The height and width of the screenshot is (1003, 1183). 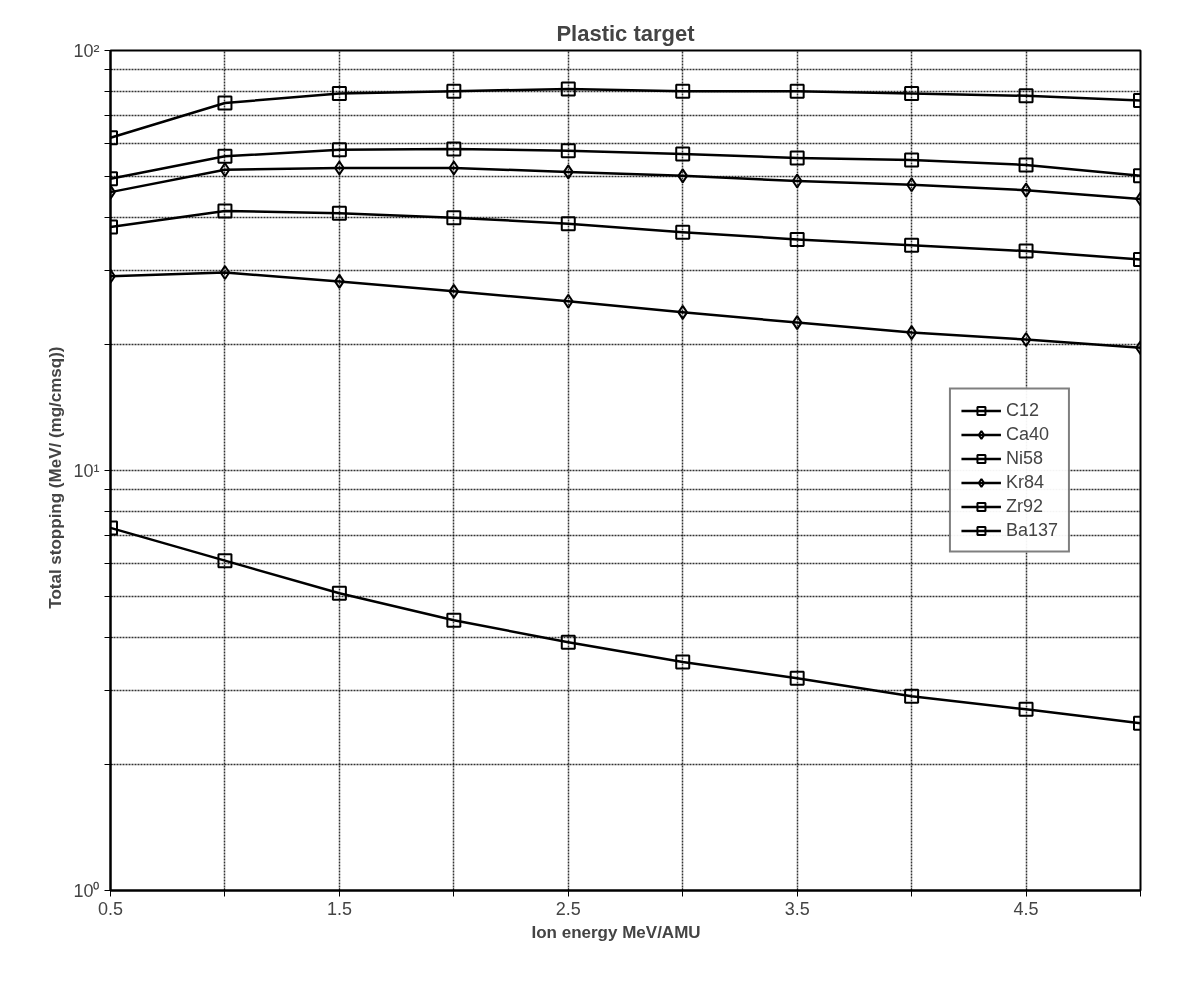 I want to click on legend-label: Zr92, so click(x=1024, y=506).